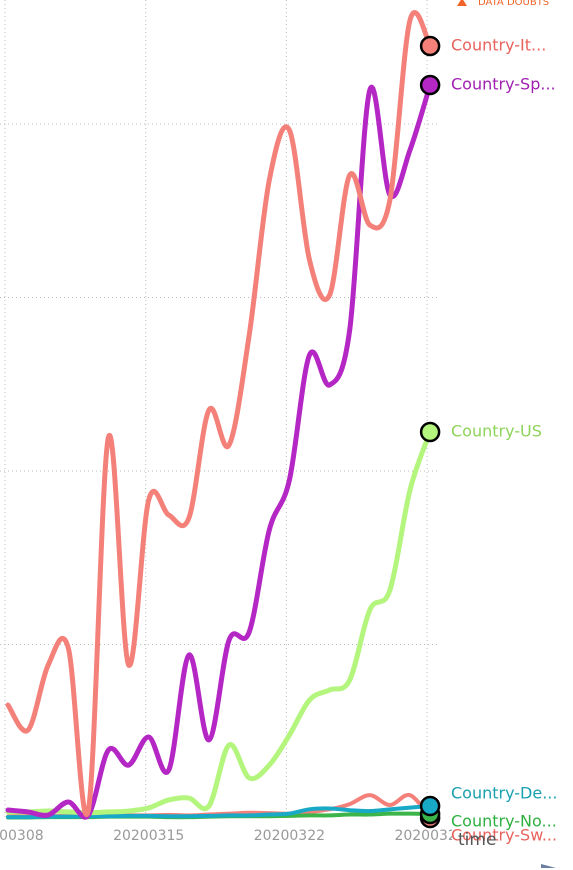 This screenshot has height=870, width=573. What do you see at coordinates (289, 836) in the screenshot?
I see `x-tick-label: 20200322` at bounding box center [289, 836].